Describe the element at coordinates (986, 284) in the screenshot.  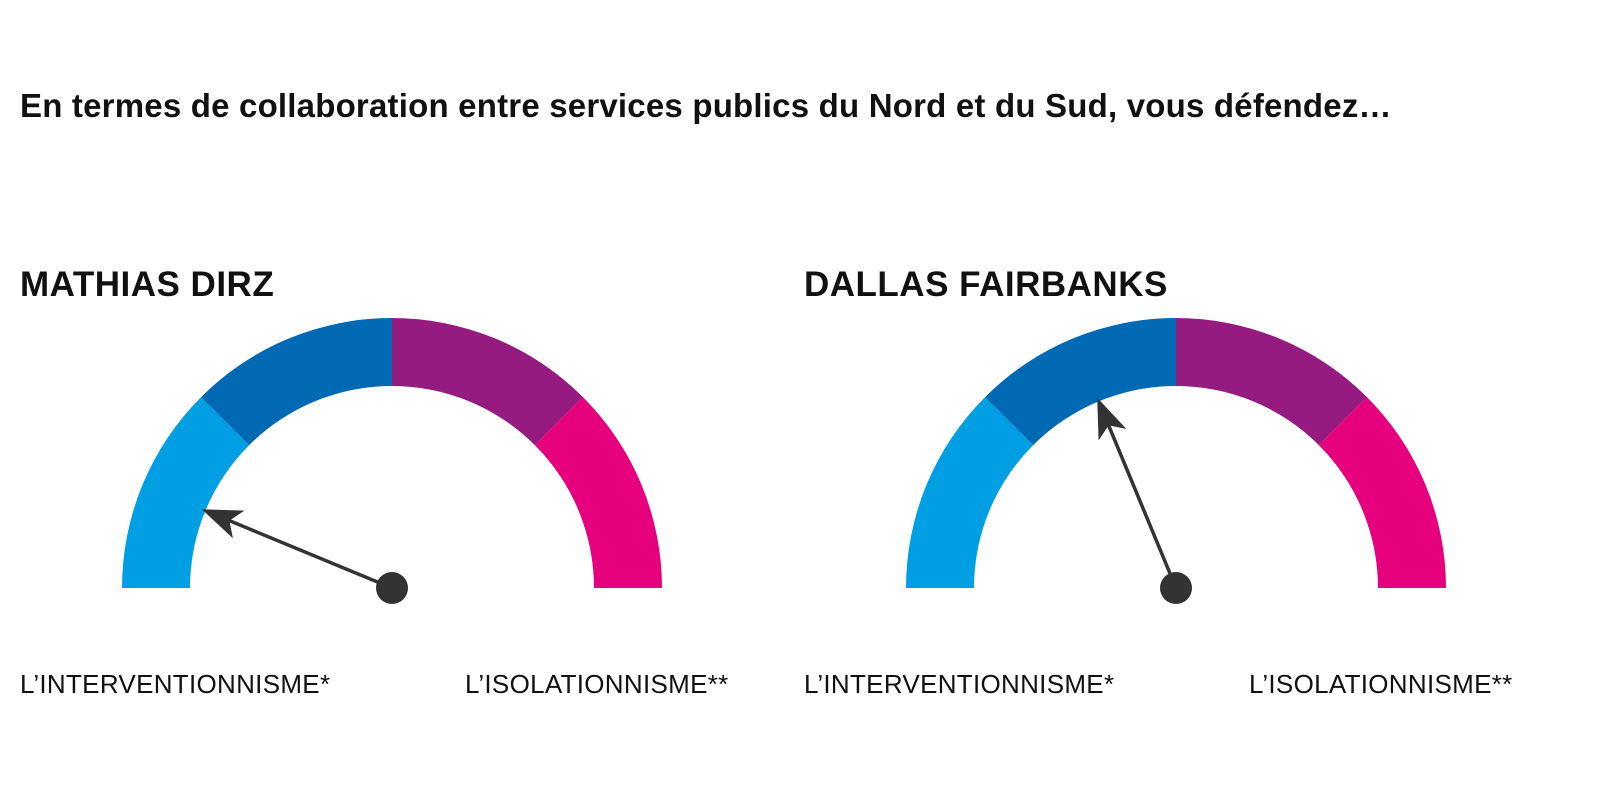
I see `candidate-name: DALLAS FAIRBANKS` at that location.